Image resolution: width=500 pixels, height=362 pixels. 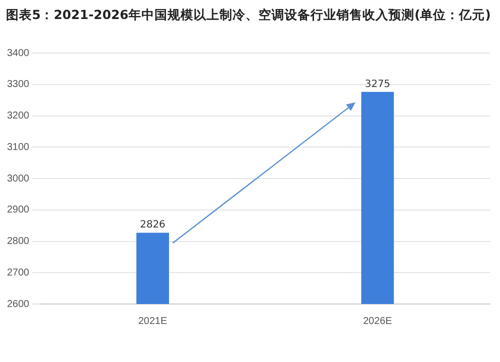 What do you see at coordinates (377, 84) in the screenshot?
I see `data-label: 3275` at bounding box center [377, 84].